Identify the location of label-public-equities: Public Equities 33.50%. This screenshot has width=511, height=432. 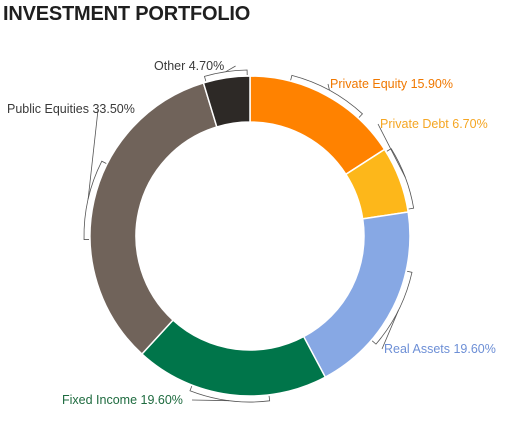
(71, 109).